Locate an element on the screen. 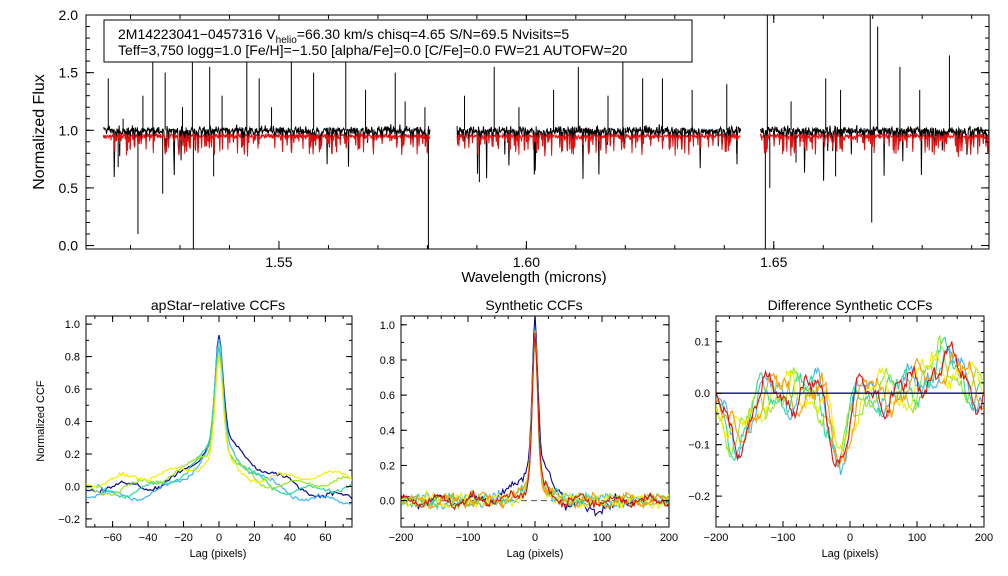  spectrum-xlabel: Wavelength (microns) is located at coordinates (533, 277).